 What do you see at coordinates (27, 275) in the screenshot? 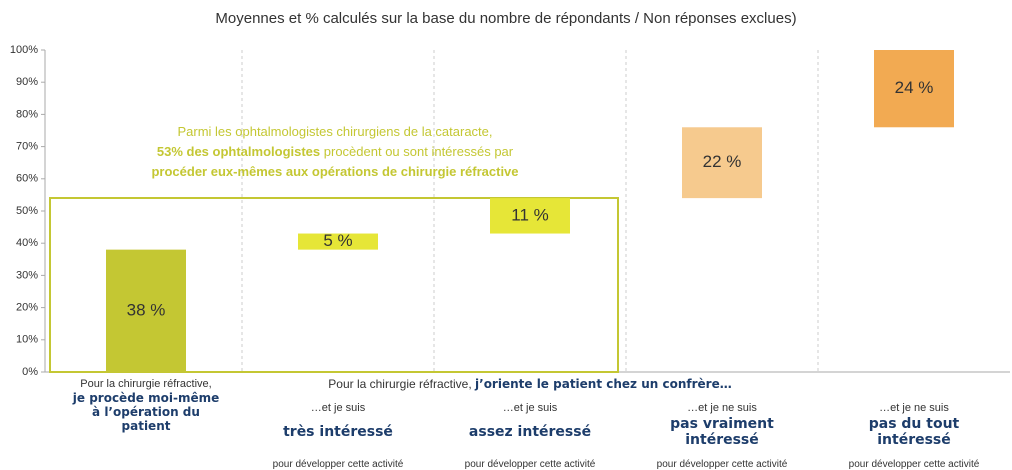
I see `y-tick-label: 30%` at bounding box center [27, 275].